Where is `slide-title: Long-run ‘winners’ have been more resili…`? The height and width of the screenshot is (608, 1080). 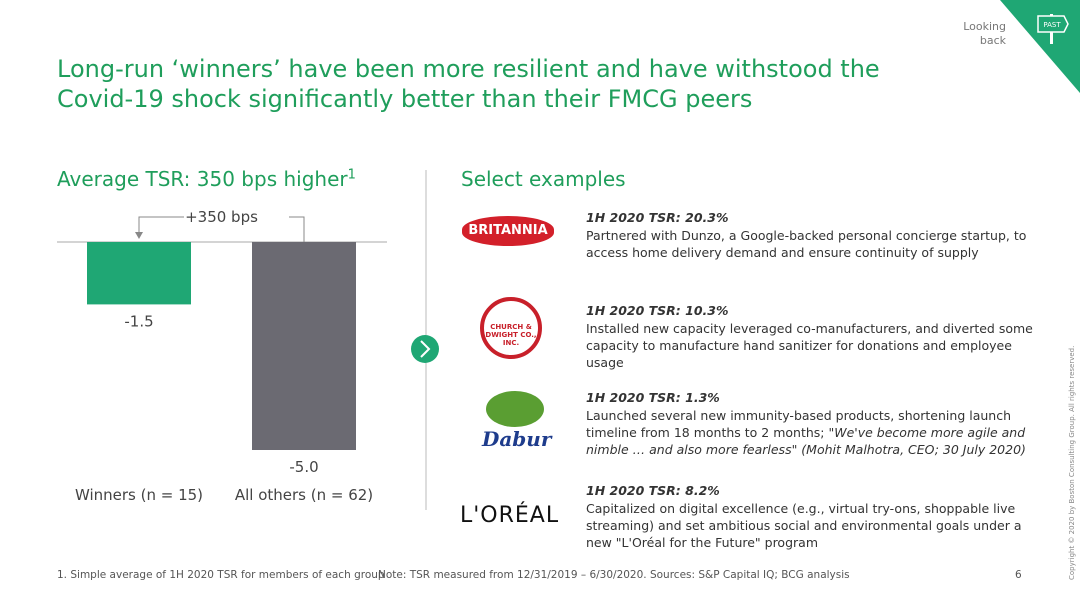 slide-title: Long-run ‘winners’ have been more resili… is located at coordinates (468, 84).